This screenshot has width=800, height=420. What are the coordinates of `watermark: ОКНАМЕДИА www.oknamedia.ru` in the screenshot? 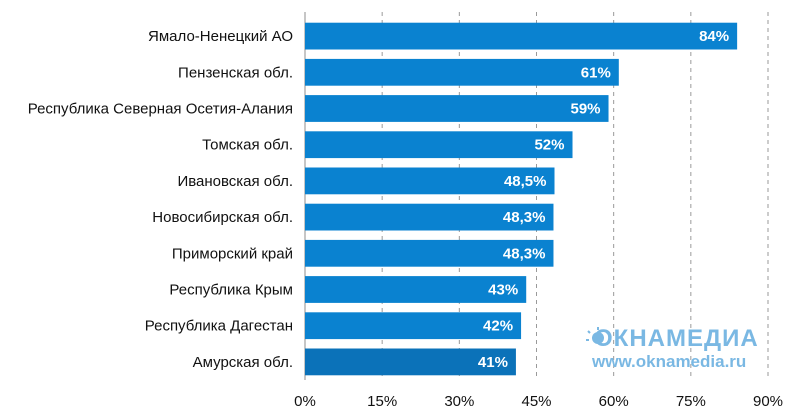 It's located at (672, 348).